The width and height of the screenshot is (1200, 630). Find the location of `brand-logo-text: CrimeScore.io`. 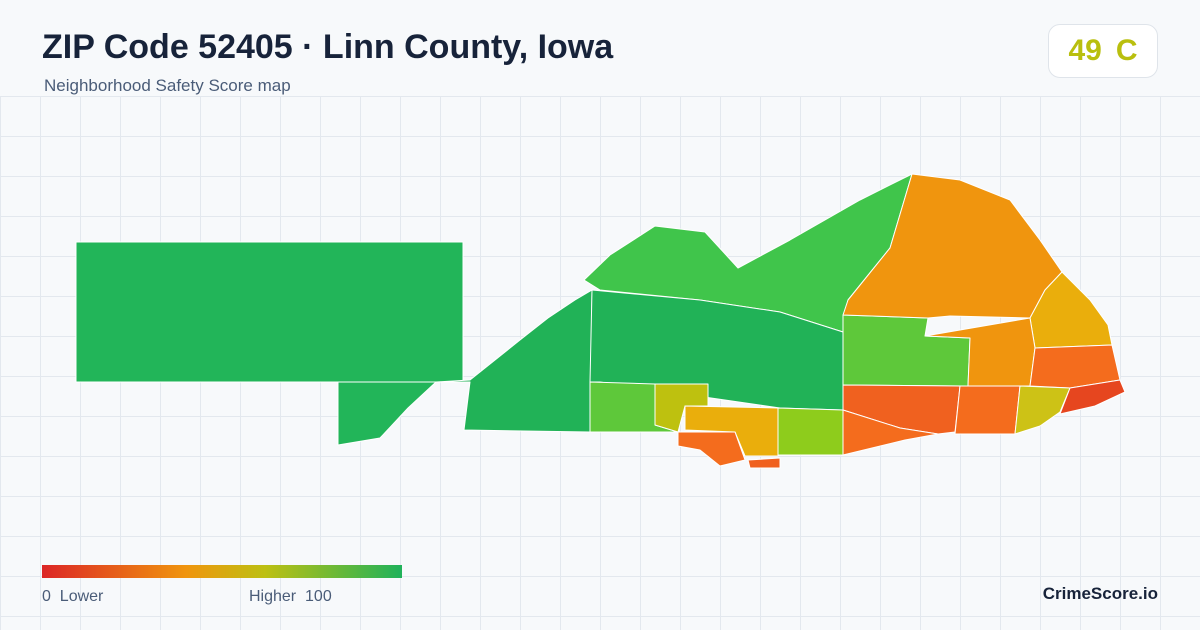

brand-logo-text: CrimeScore.io is located at coordinates (1100, 593).